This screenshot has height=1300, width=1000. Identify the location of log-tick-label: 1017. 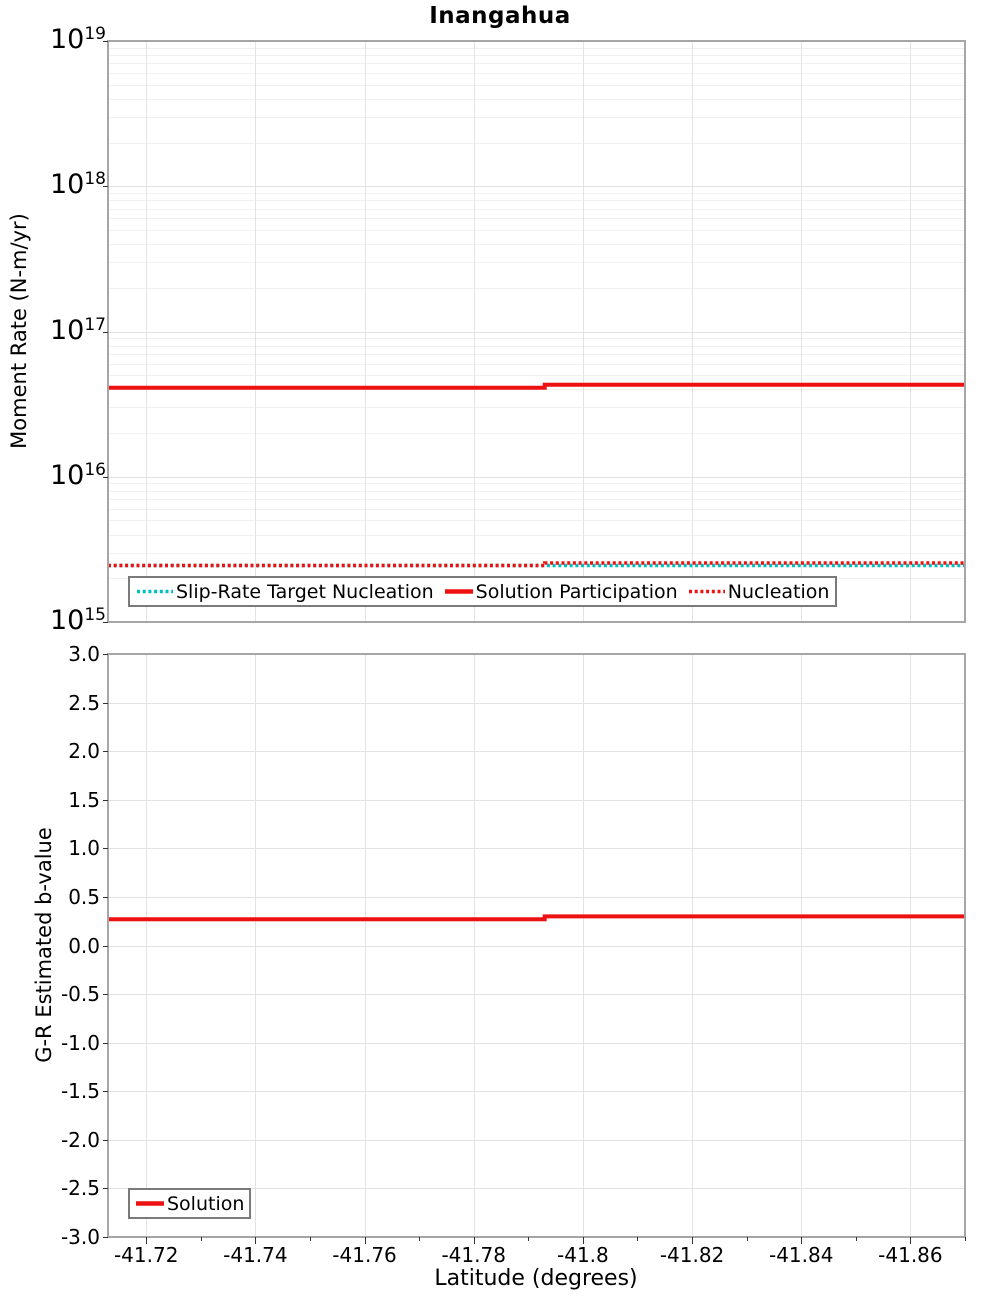
(78, 330).